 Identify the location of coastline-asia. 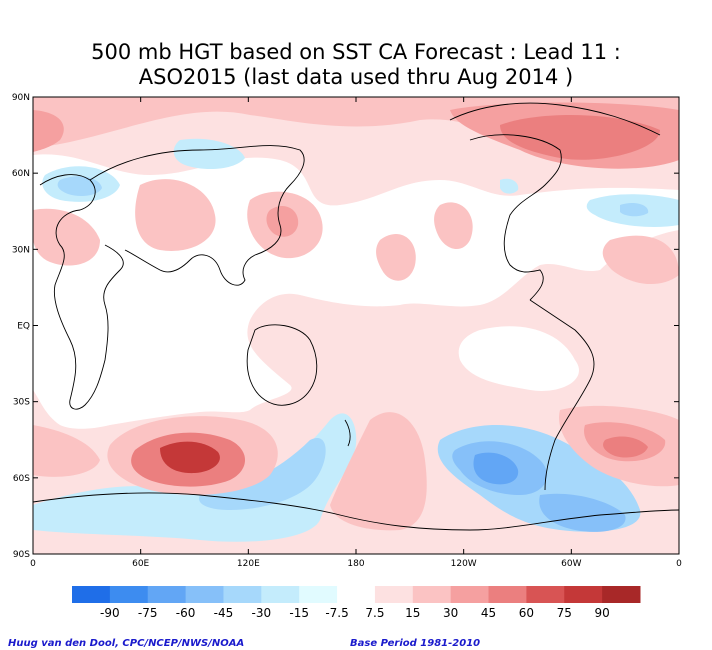
(197, 215).